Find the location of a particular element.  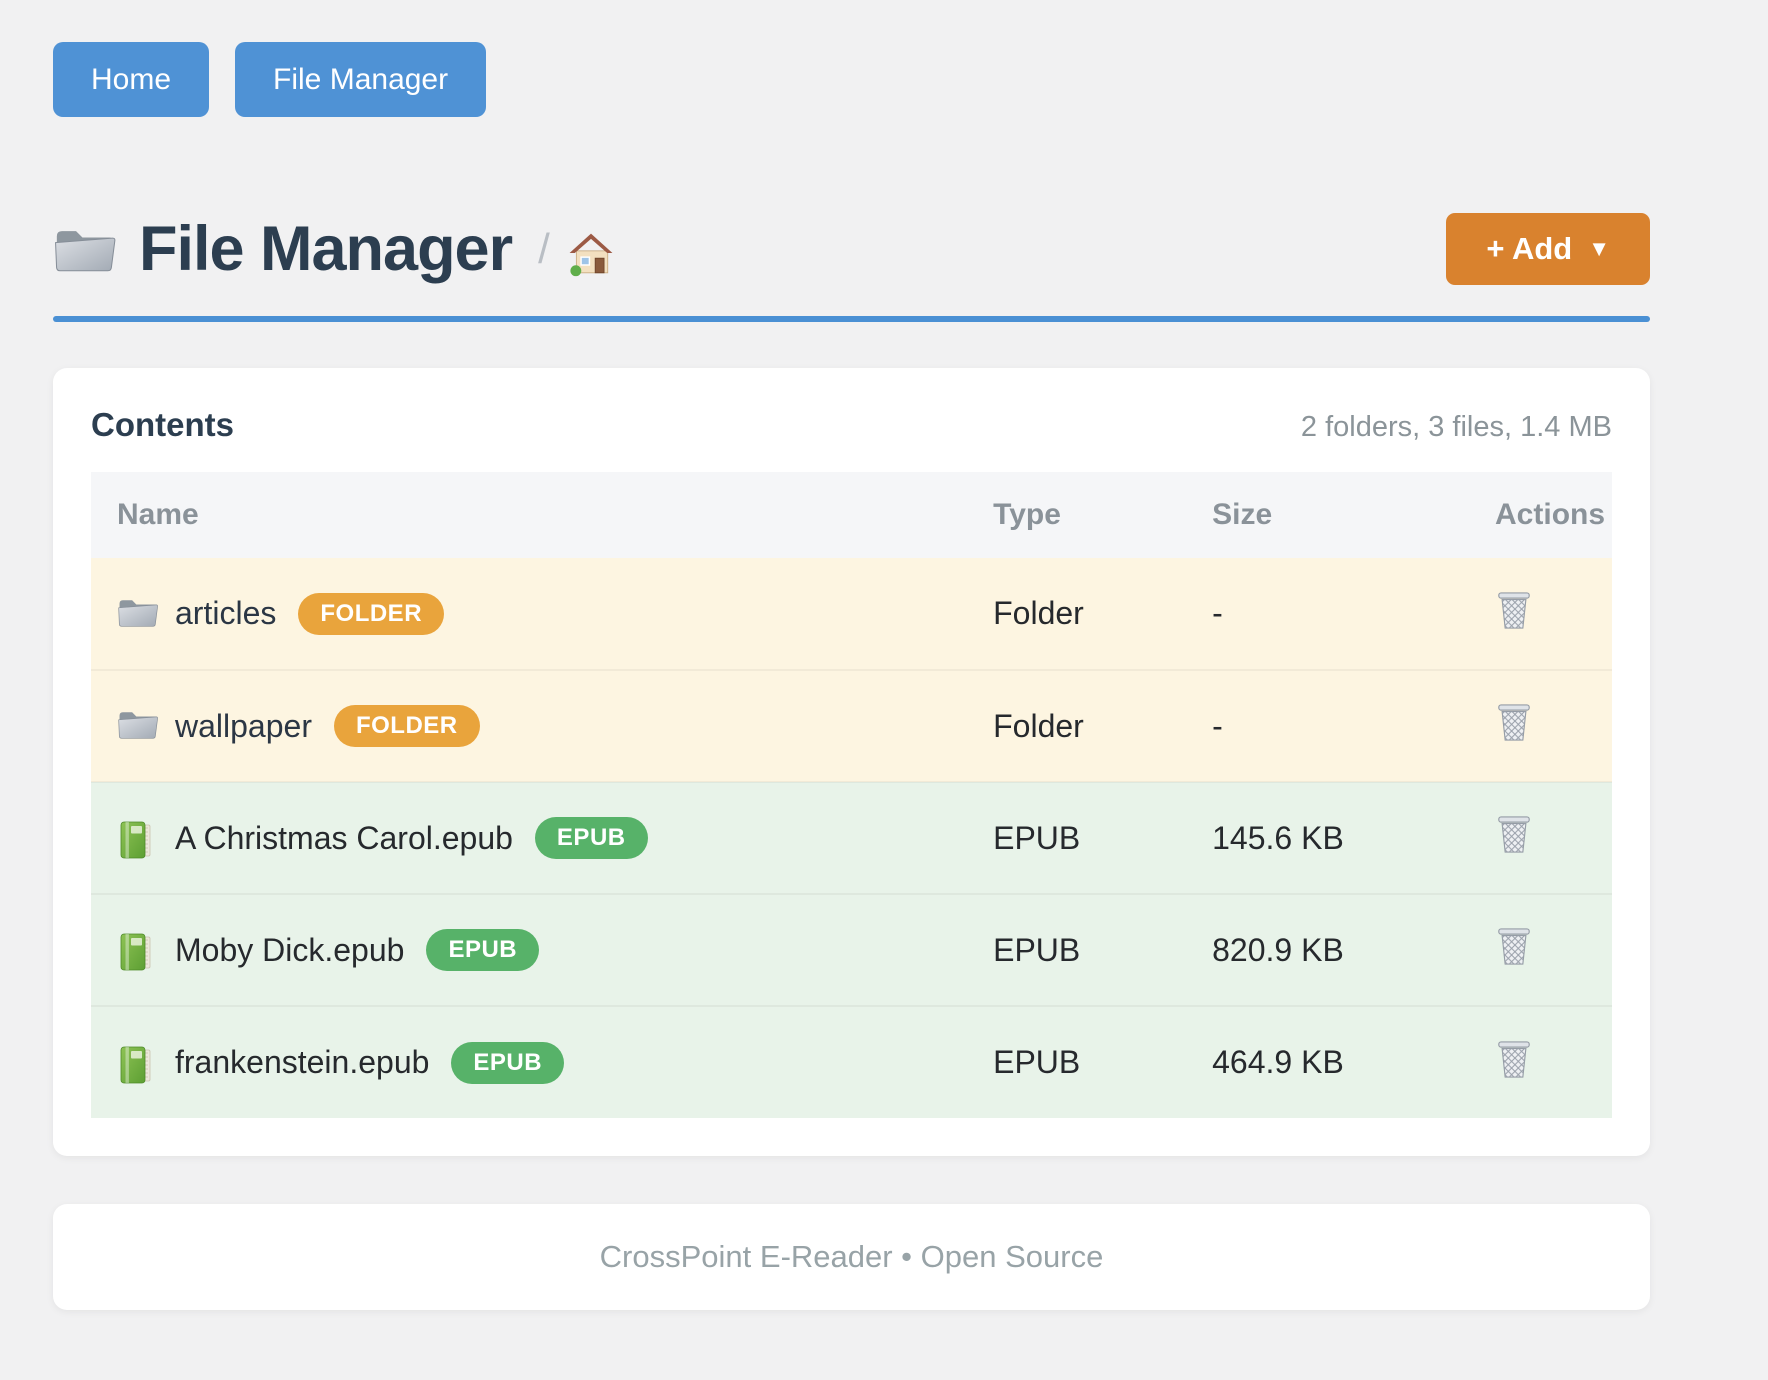

table-row: frankenstein.epub EPUB EPUB 464.9 KB is located at coordinates (851, 1062).